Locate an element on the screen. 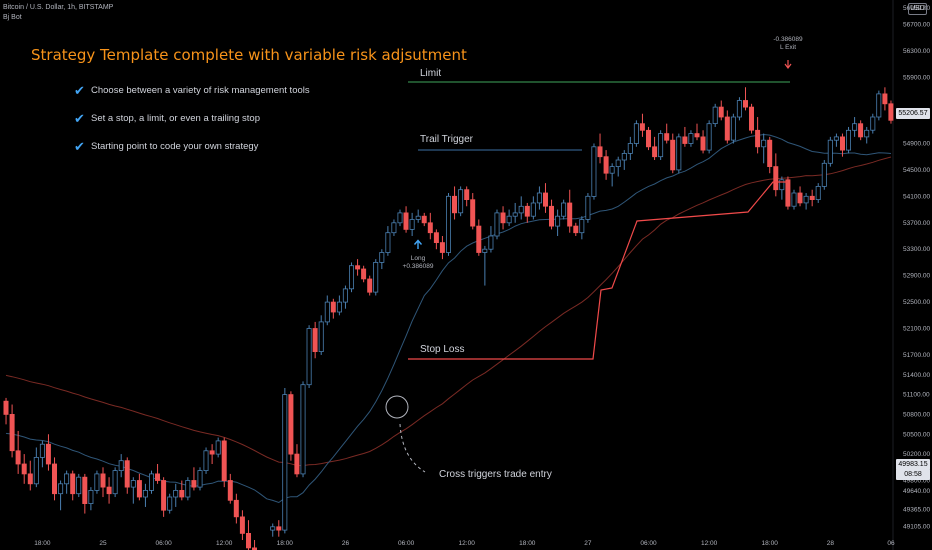 The width and height of the screenshot is (932, 550). long-arrow-icon is located at coordinates (418, 244).